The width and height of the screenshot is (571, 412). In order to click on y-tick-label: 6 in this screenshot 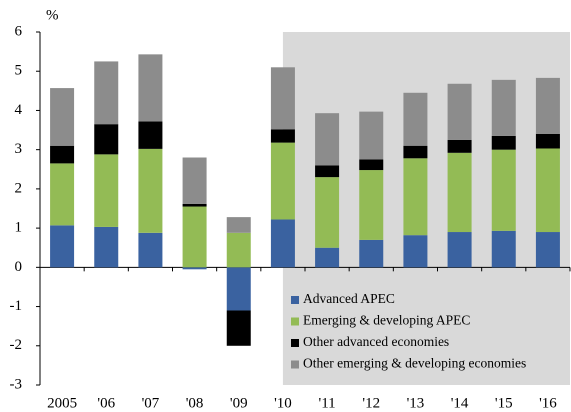, I will do `click(19, 31)`.